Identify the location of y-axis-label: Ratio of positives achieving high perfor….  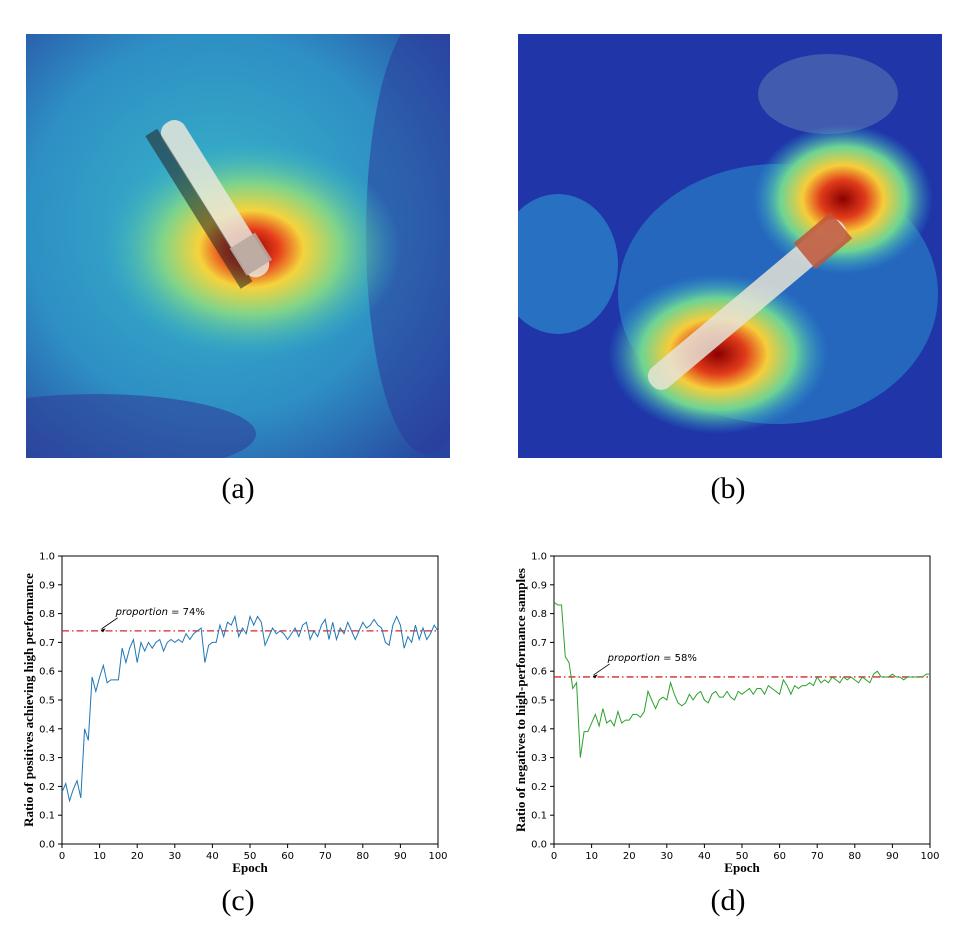
(28, 700).